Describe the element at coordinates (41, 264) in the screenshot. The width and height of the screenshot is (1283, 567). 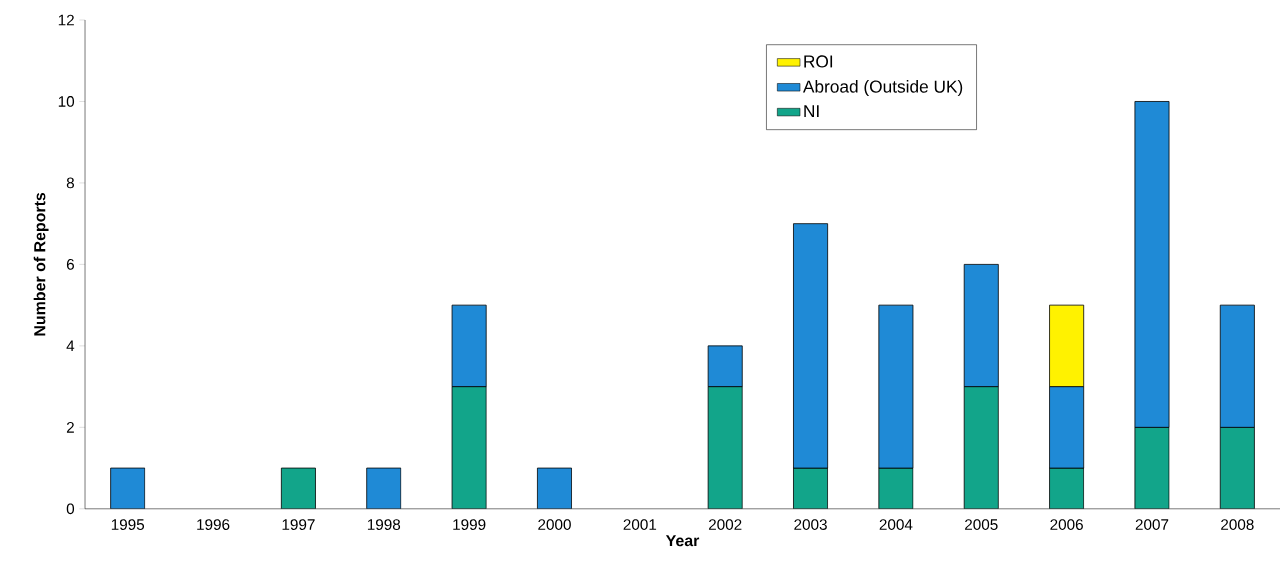
I see `y-axis-title: Number of Reports` at that location.